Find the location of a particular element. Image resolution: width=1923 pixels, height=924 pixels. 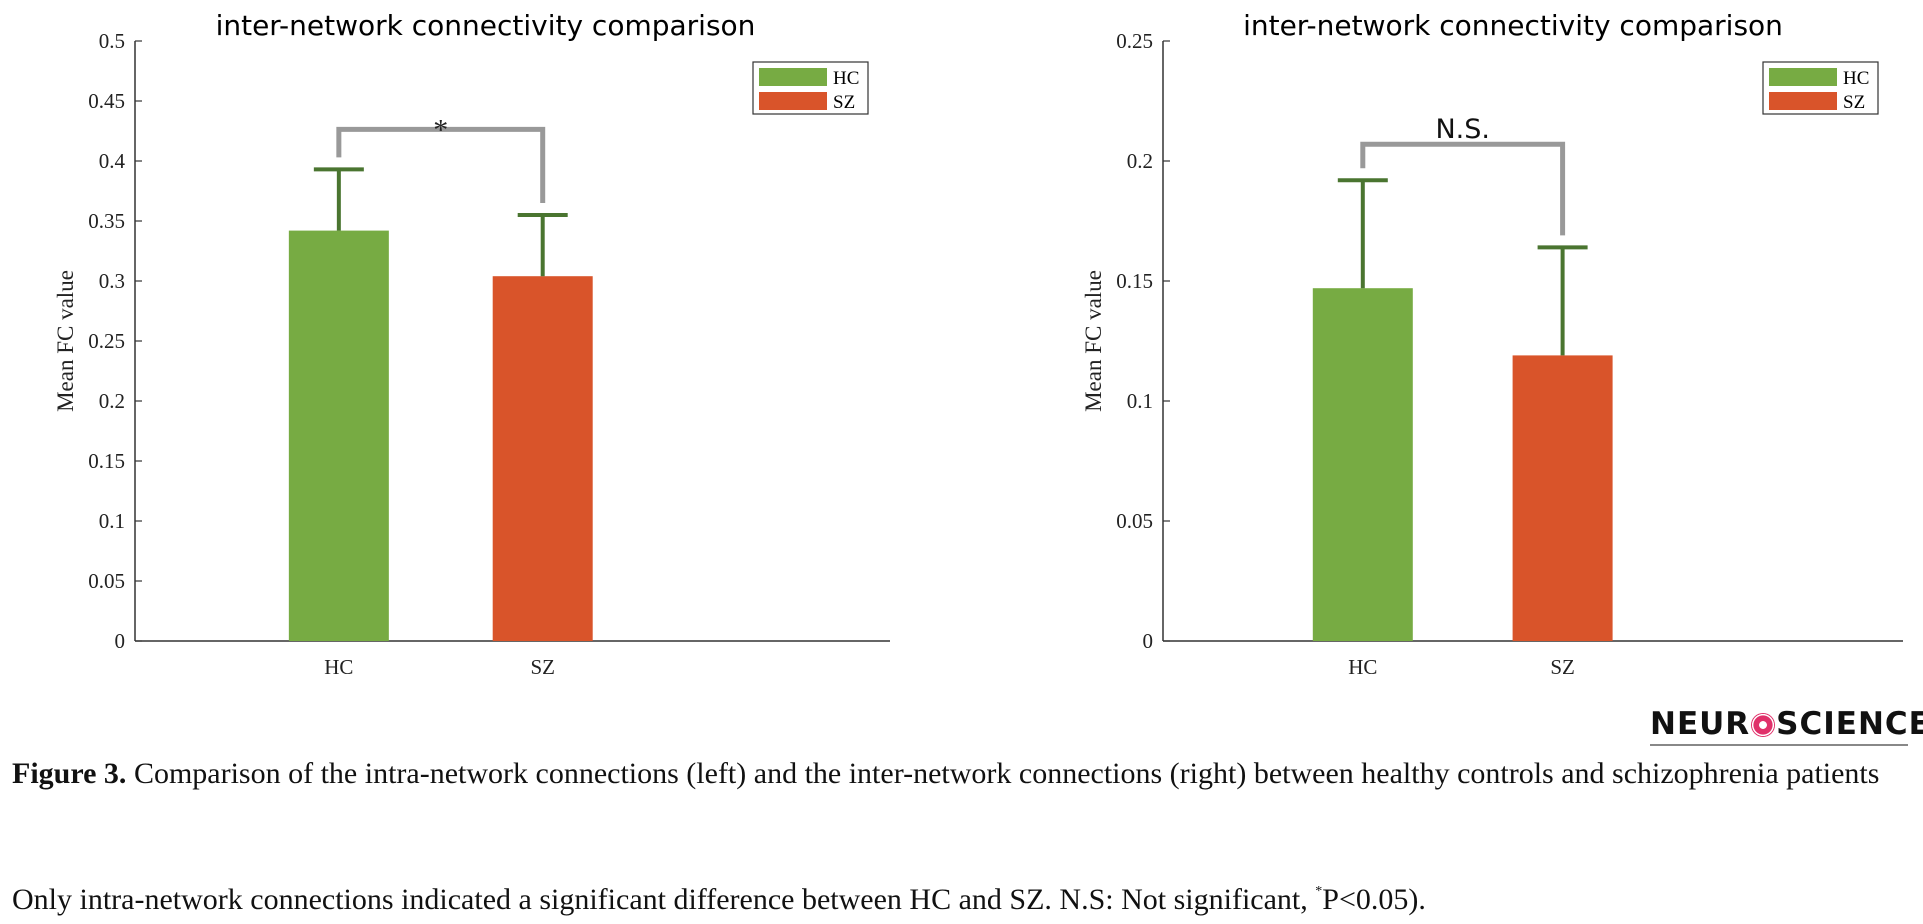

neuroscience-logo: NEUR SCIENCE is located at coordinates (1786, 724).